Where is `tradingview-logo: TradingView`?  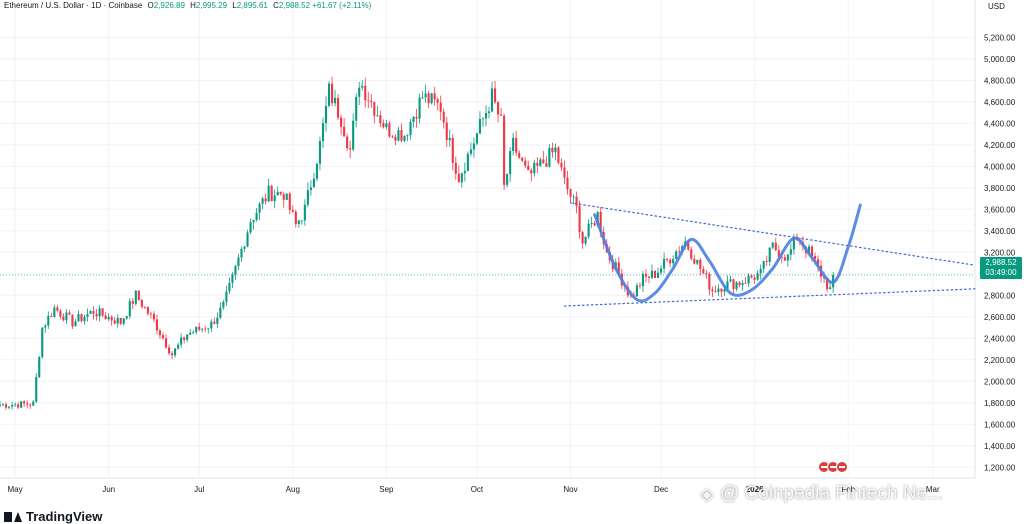 tradingview-logo: TradingView is located at coordinates (53, 516).